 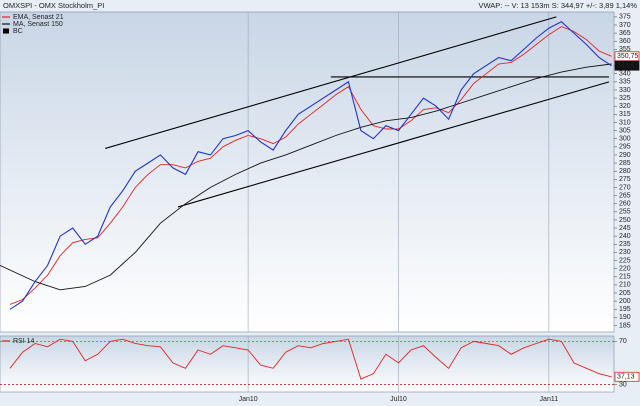 I want to click on legend-label: RSI 14, so click(x=24, y=341).